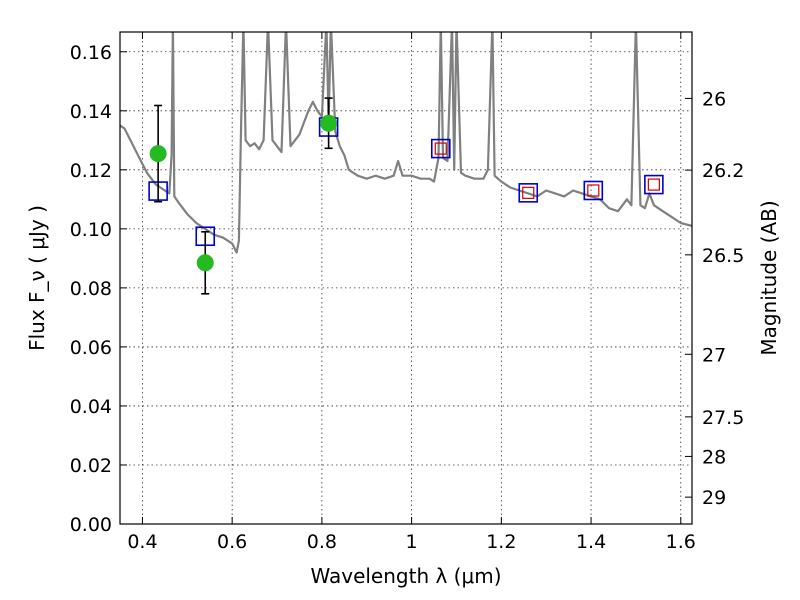  I want to click on y2-tick-label: 28, so click(714, 457).